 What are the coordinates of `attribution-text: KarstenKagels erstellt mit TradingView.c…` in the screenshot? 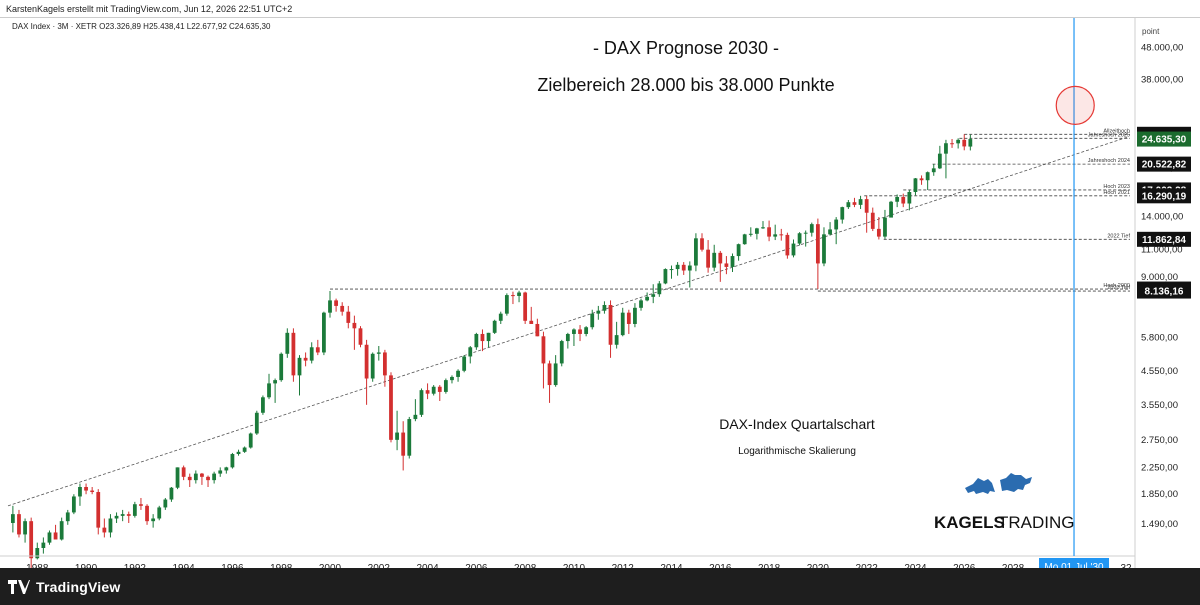 It's located at (149, 9).